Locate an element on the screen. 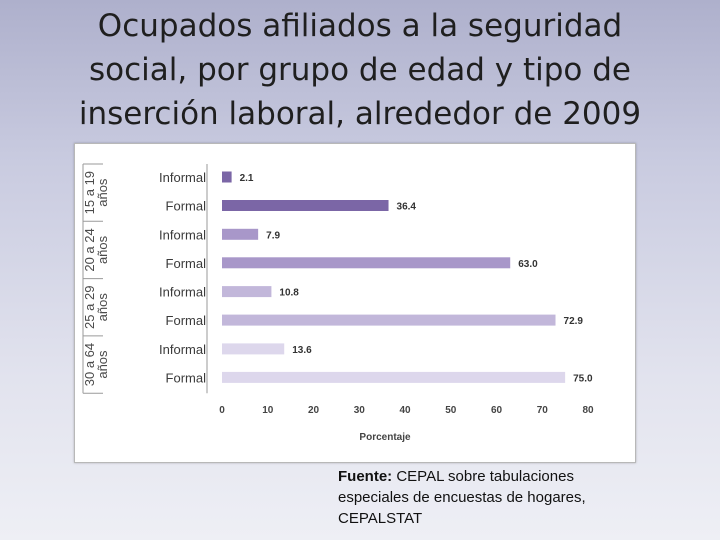  x-tick-label: 30 is located at coordinates (360, 410).